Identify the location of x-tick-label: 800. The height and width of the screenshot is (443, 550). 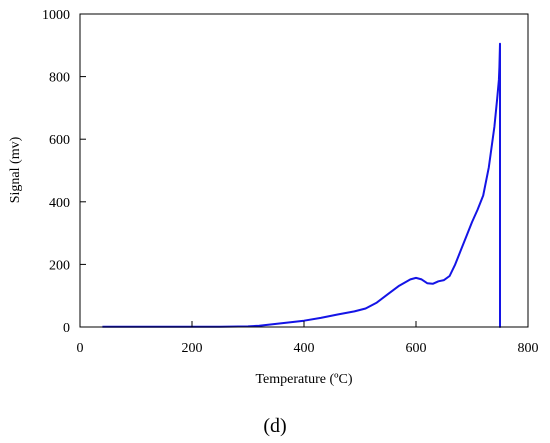
(528, 348).